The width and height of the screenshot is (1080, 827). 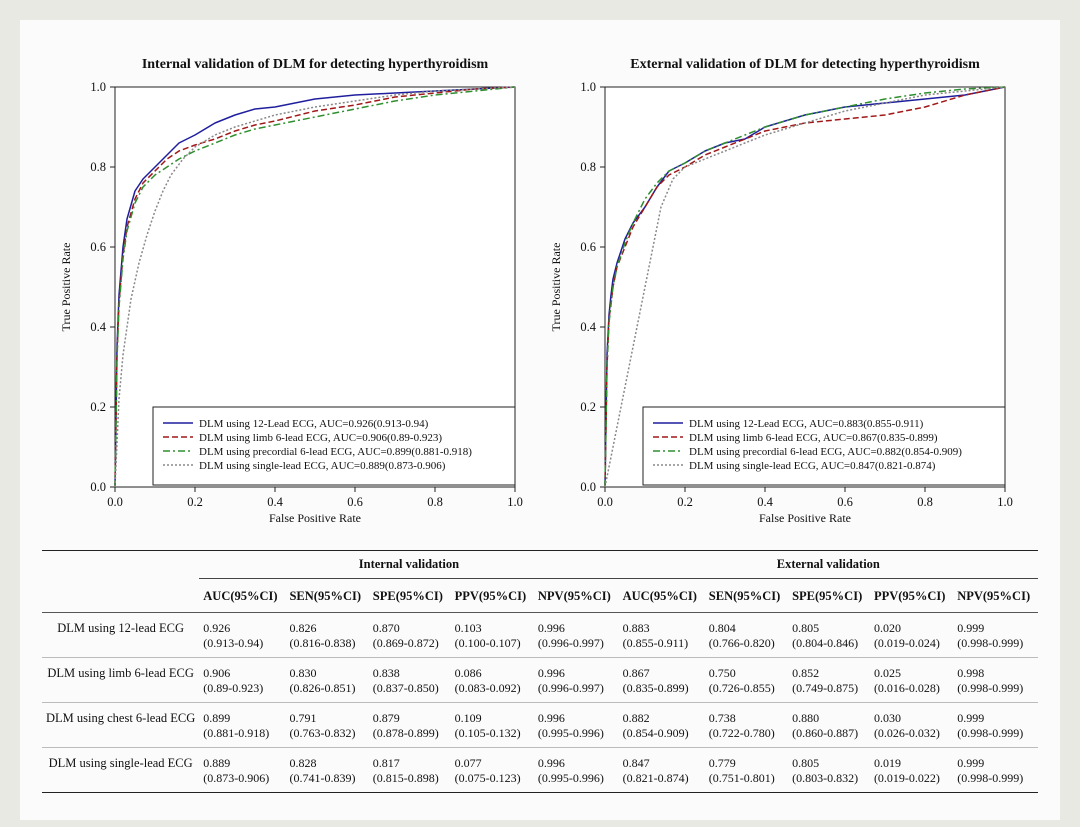 I want to click on metric-value: 0.879, so click(x=386, y=718).